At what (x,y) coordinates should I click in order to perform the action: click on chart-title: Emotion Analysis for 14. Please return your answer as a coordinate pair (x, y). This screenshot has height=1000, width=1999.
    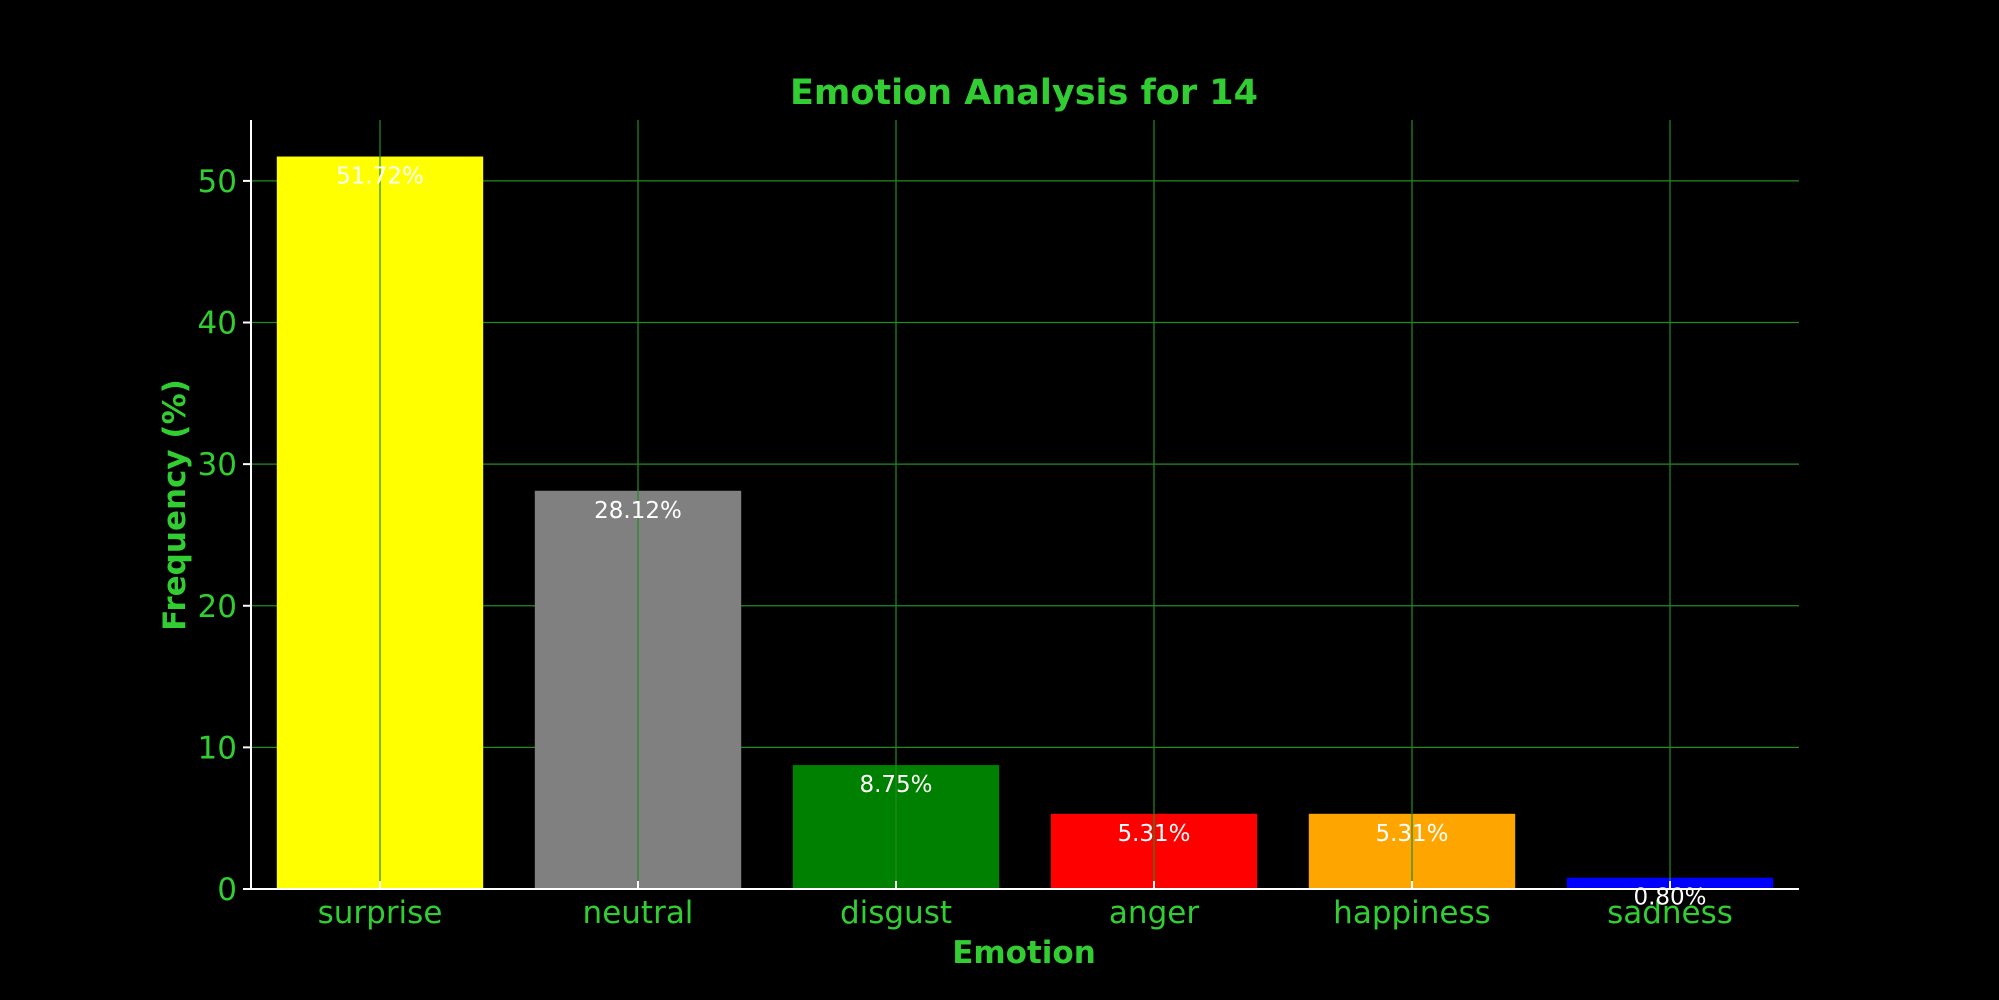
    Looking at the image, I should click on (1024, 93).